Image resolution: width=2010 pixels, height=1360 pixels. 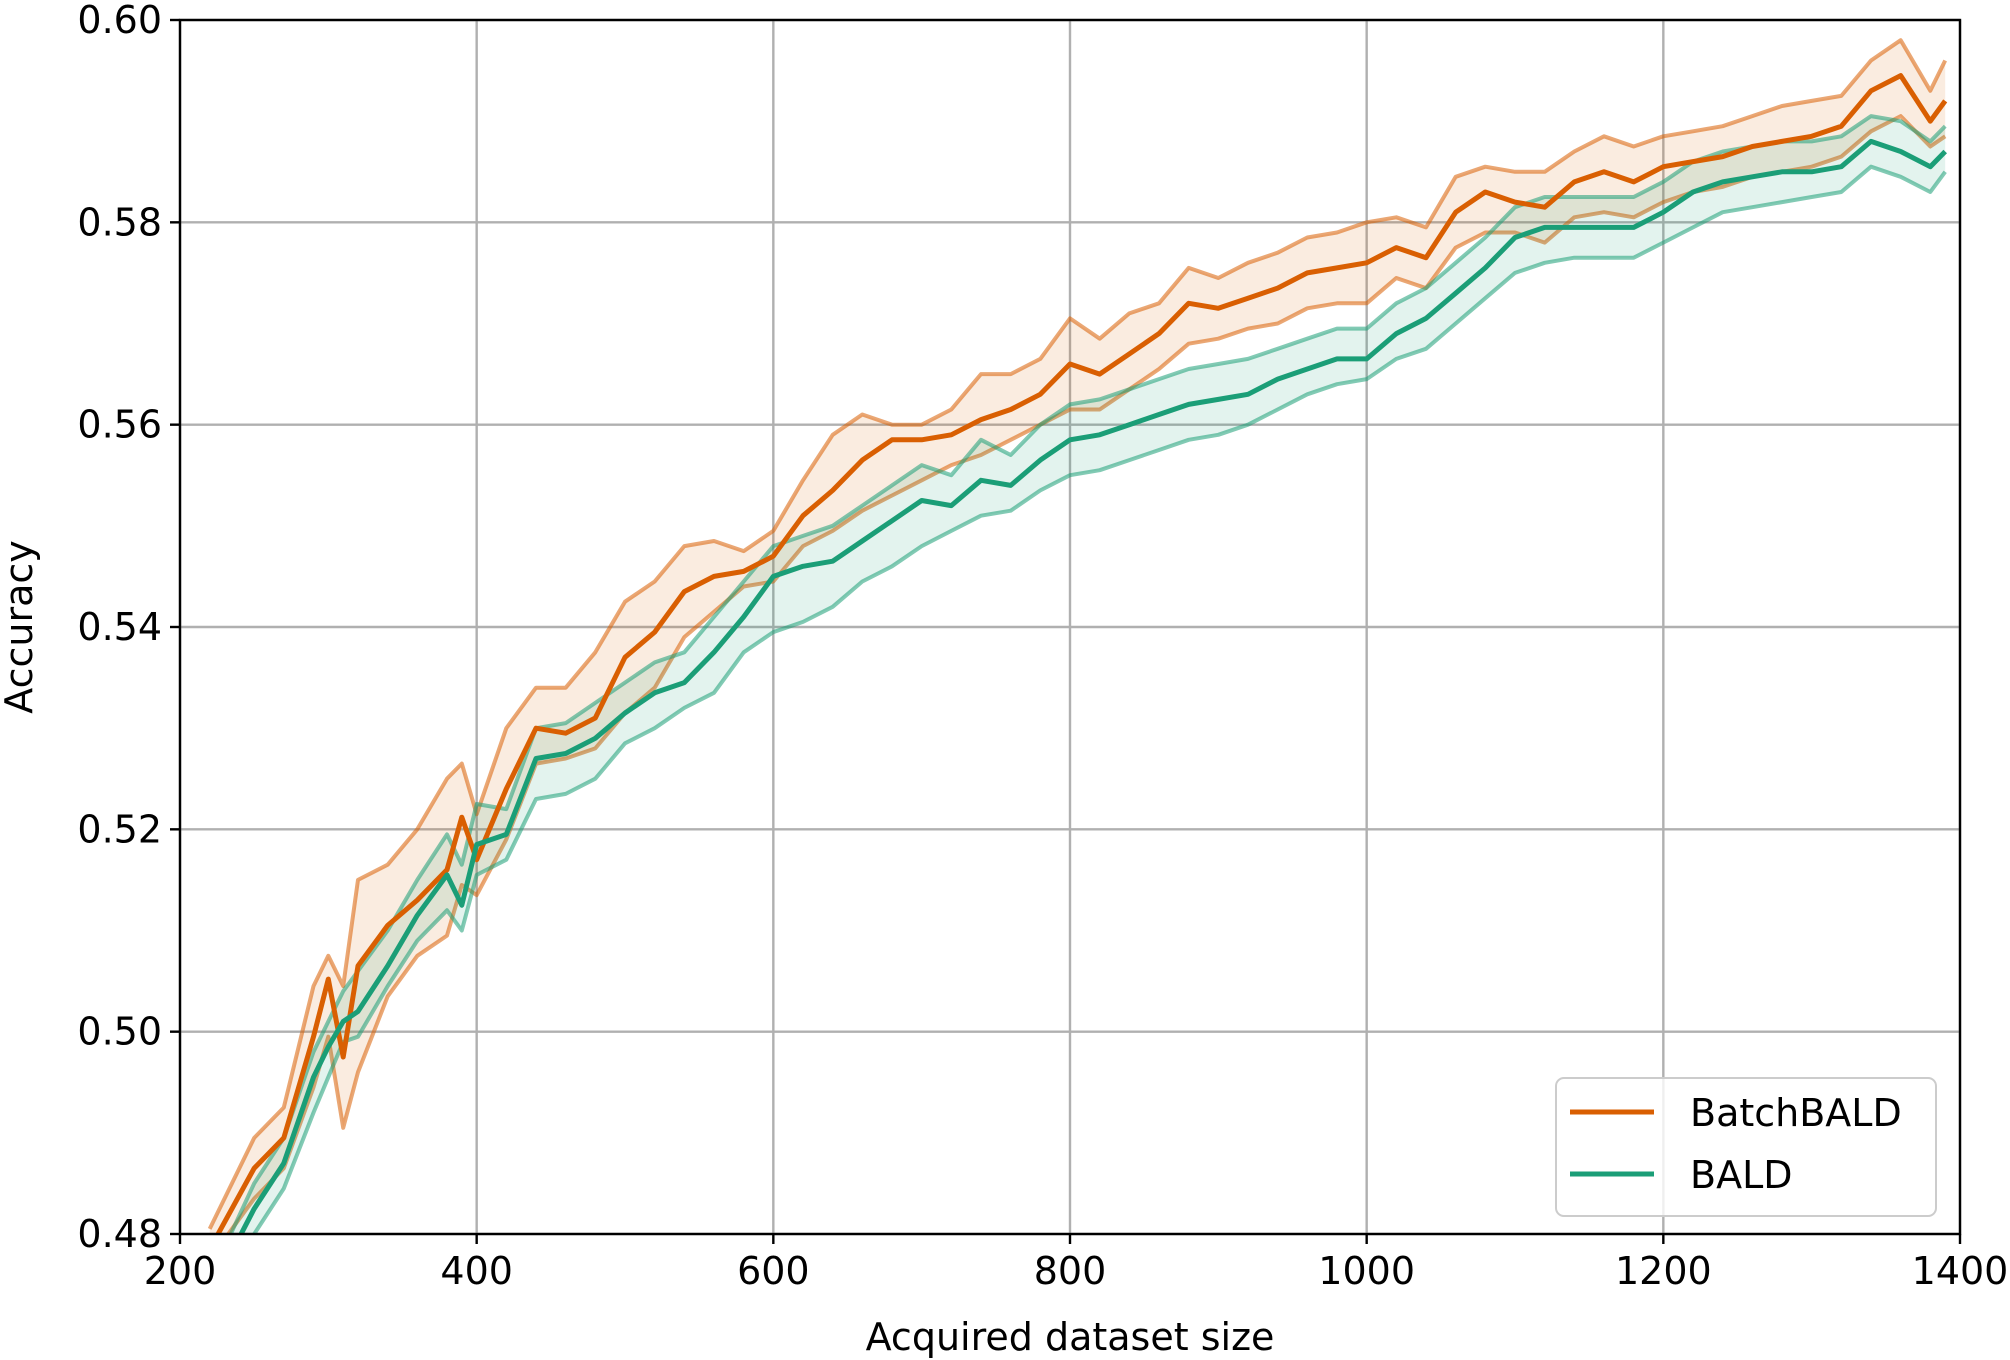 What do you see at coordinates (119, 1032) in the screenshot?
I see `y-tick-label: 0.50` at bounding box center [119, 1032].